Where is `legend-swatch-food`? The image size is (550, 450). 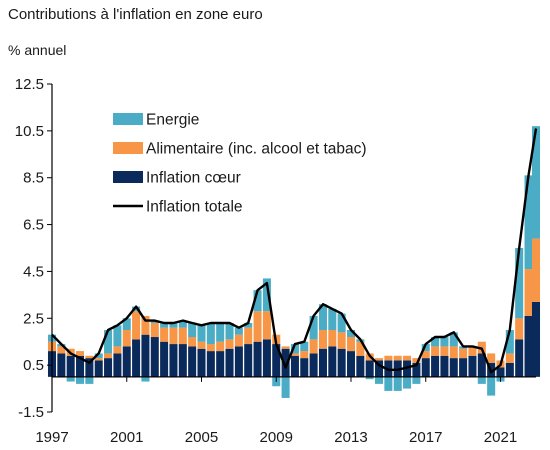 legend-swatch-food is located at coordinates (128, 148).